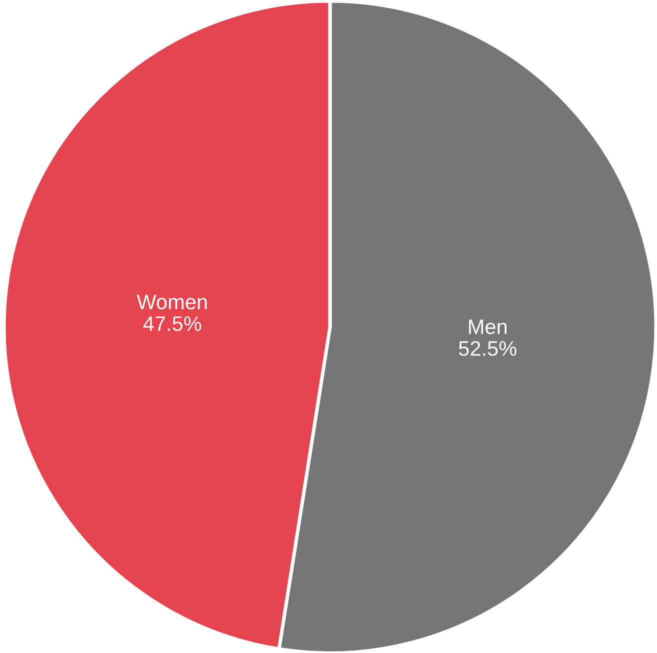 This screenshot has height=653, width=657. What do you see at coordinates (171, 302) in the screenshot?
I see `slice-label: Women` at bounding box center [171, 302].